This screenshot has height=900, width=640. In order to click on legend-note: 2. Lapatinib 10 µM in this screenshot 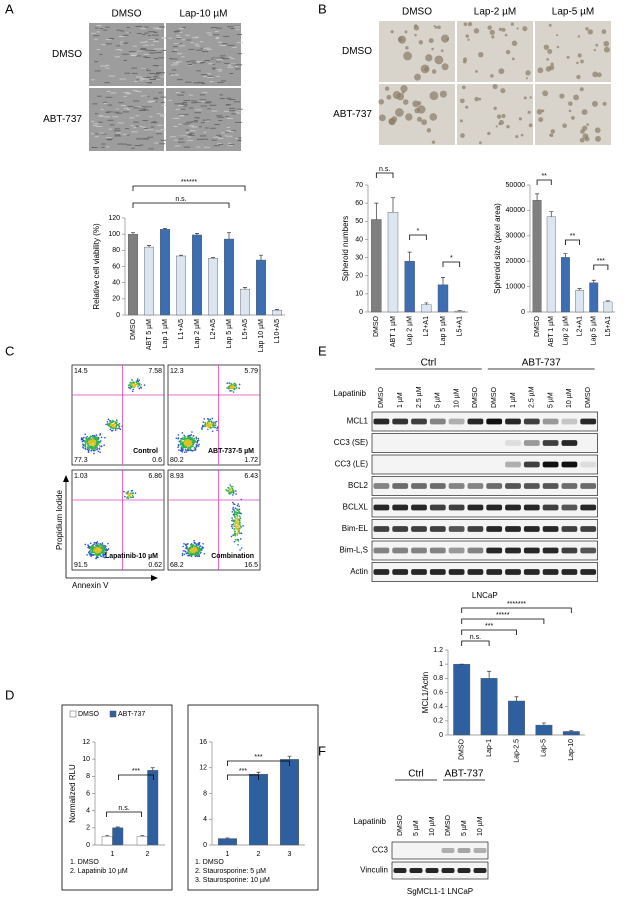, I will do `click(99, 871)`.